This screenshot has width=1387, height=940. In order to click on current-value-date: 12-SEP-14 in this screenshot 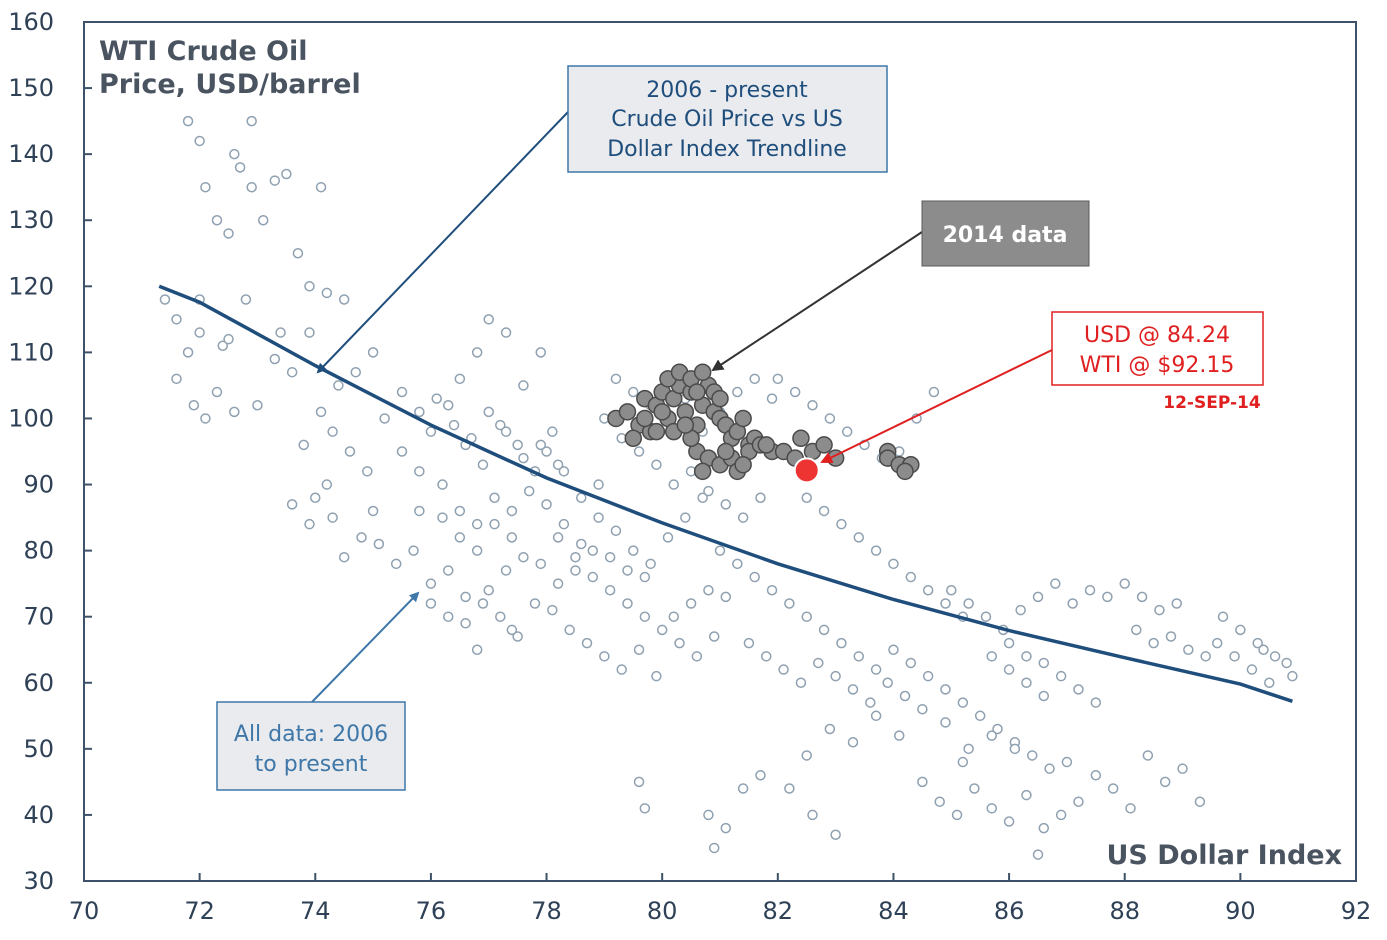, I will do `click(1212, 403)`.